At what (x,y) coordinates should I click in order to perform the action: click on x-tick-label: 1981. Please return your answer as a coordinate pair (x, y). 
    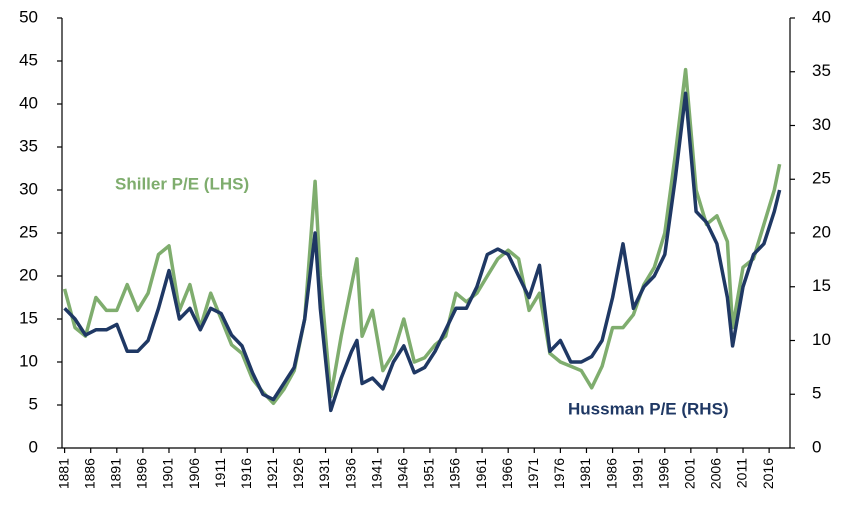
    Looking at the image, I should click on (585, 473).